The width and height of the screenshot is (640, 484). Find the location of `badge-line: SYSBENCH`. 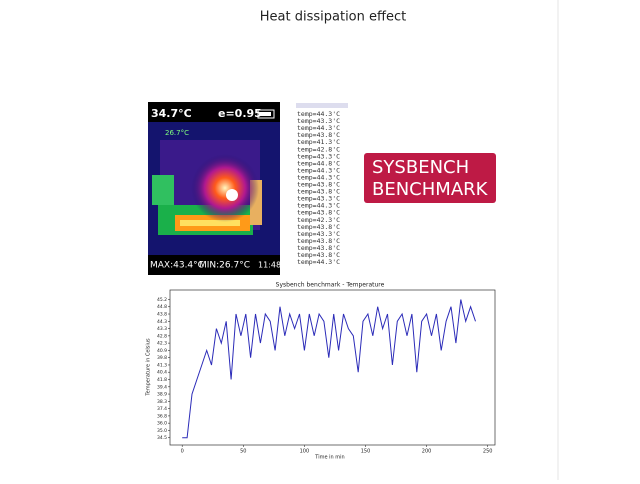

badge-line: SYSBENCH is located at coordinates (420, 167).